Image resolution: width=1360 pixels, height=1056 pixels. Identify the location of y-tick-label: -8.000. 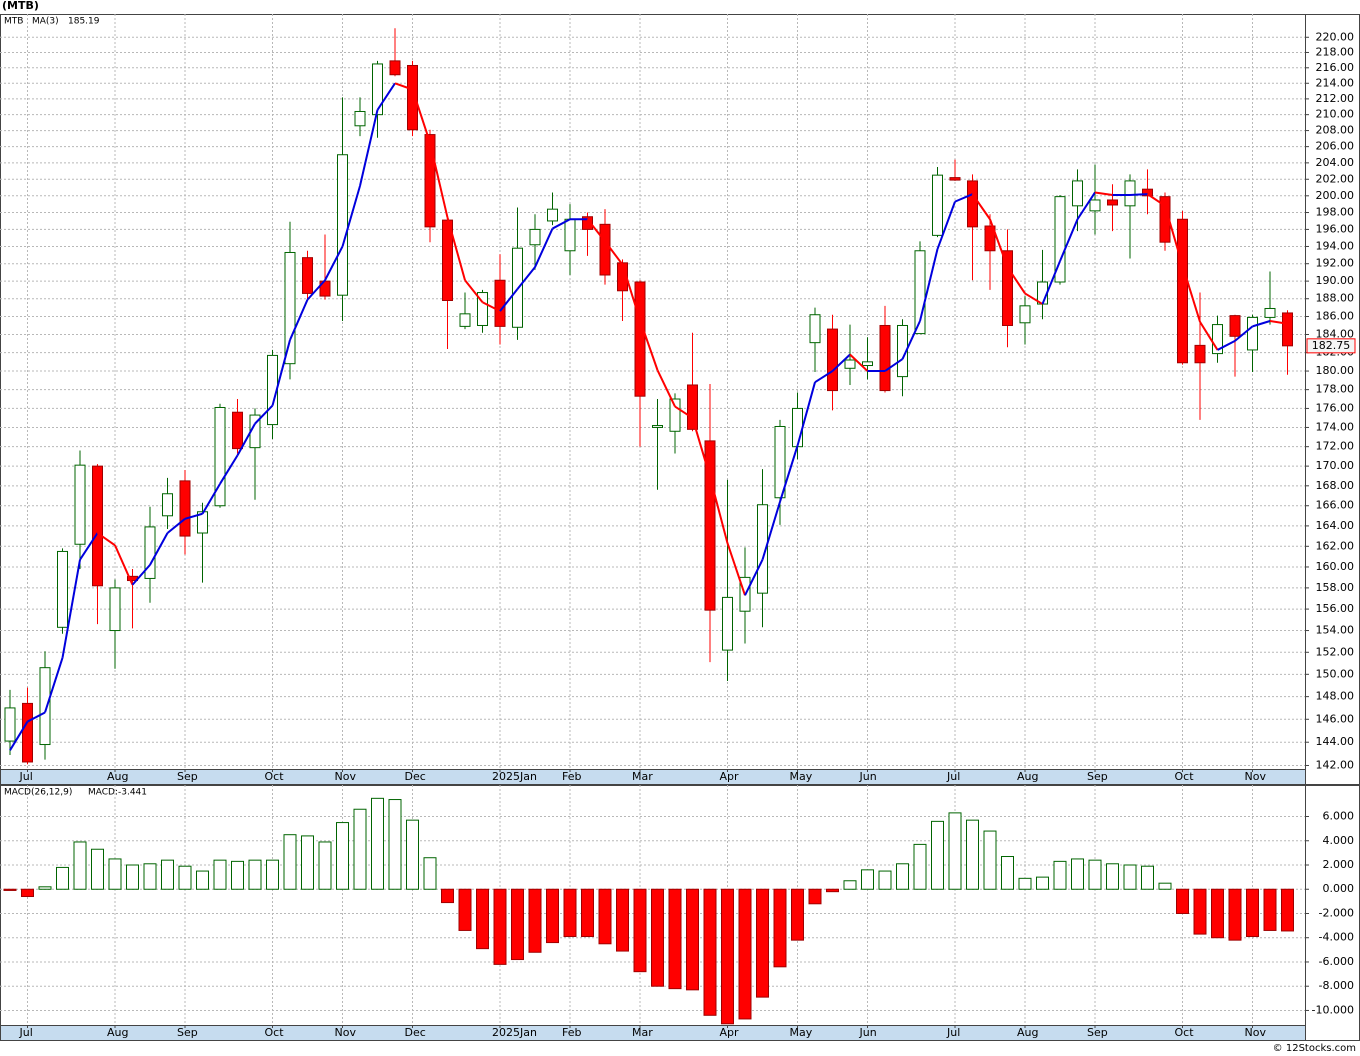
(1336, 985).